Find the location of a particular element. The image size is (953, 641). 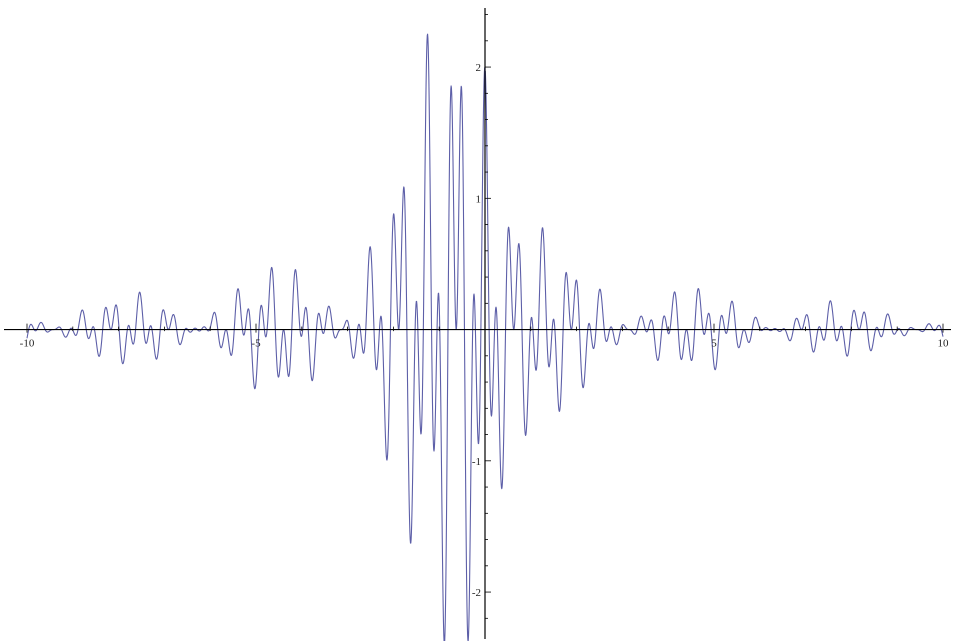

x-tick-label: 10 is located at coordinates (944, 344).